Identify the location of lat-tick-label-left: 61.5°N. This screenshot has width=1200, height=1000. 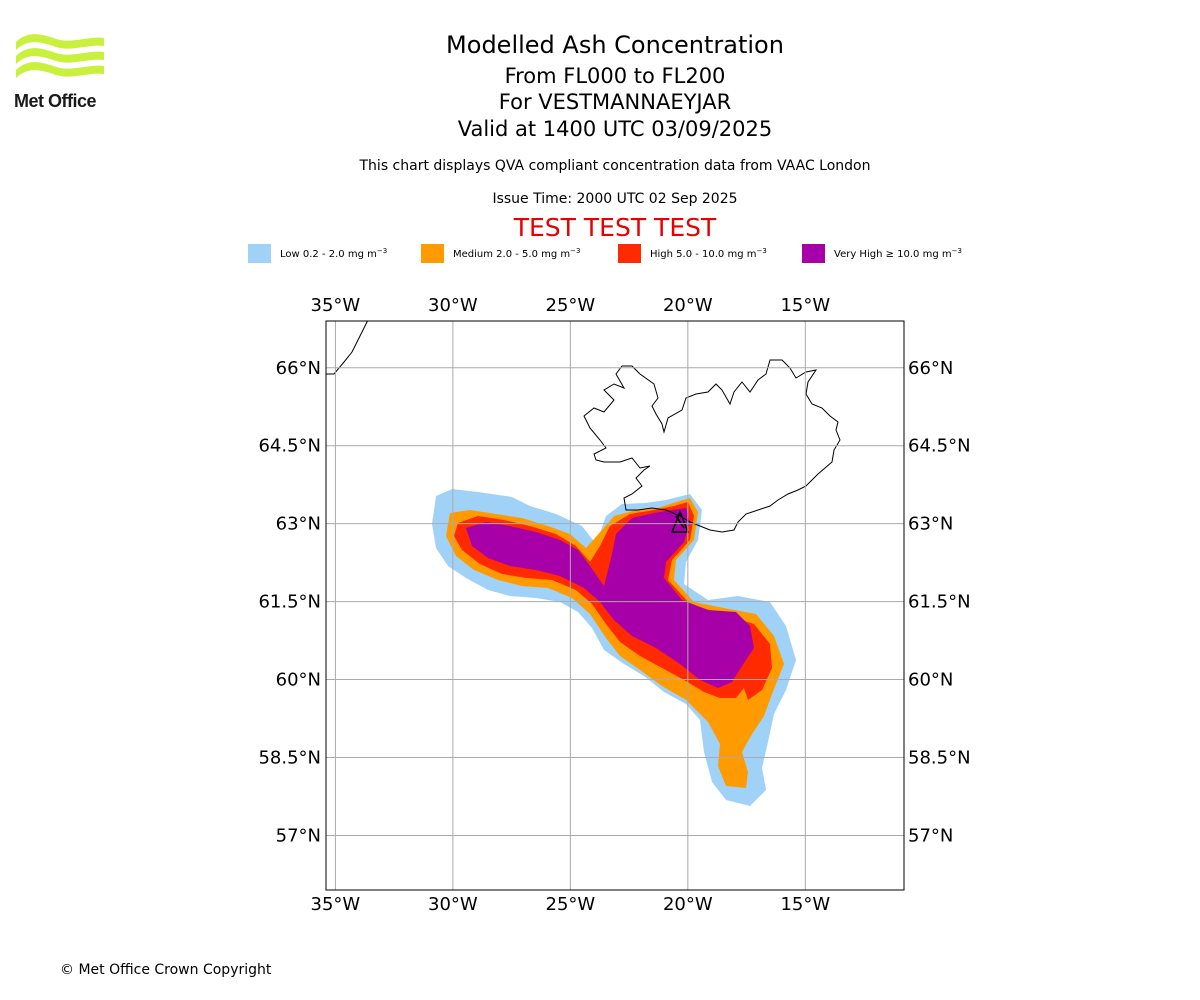
(289, 602).